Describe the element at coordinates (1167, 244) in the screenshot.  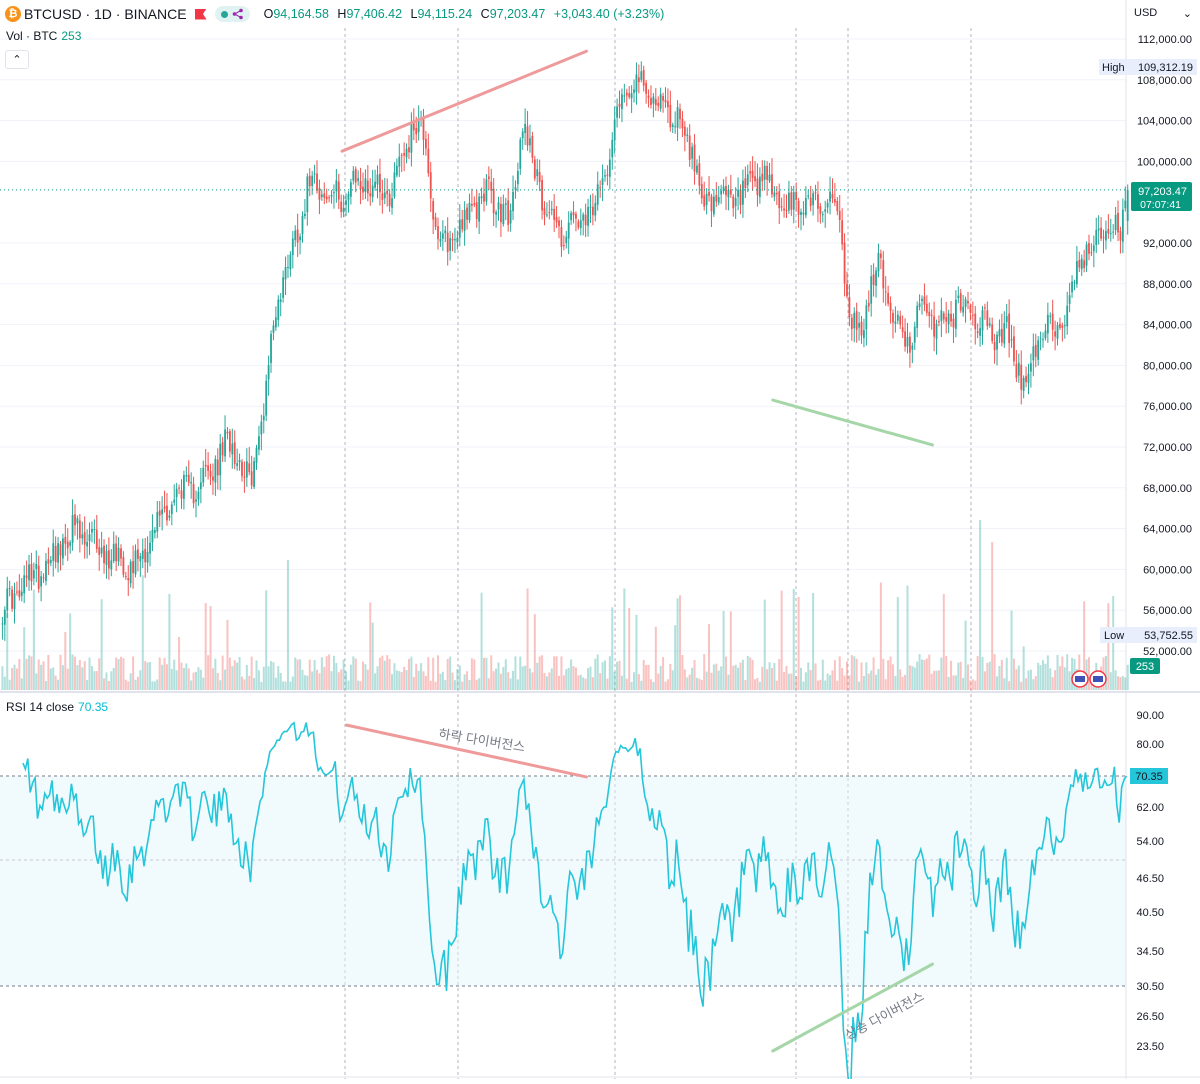
I see `price-tick-label: 92,000.00` at that location.